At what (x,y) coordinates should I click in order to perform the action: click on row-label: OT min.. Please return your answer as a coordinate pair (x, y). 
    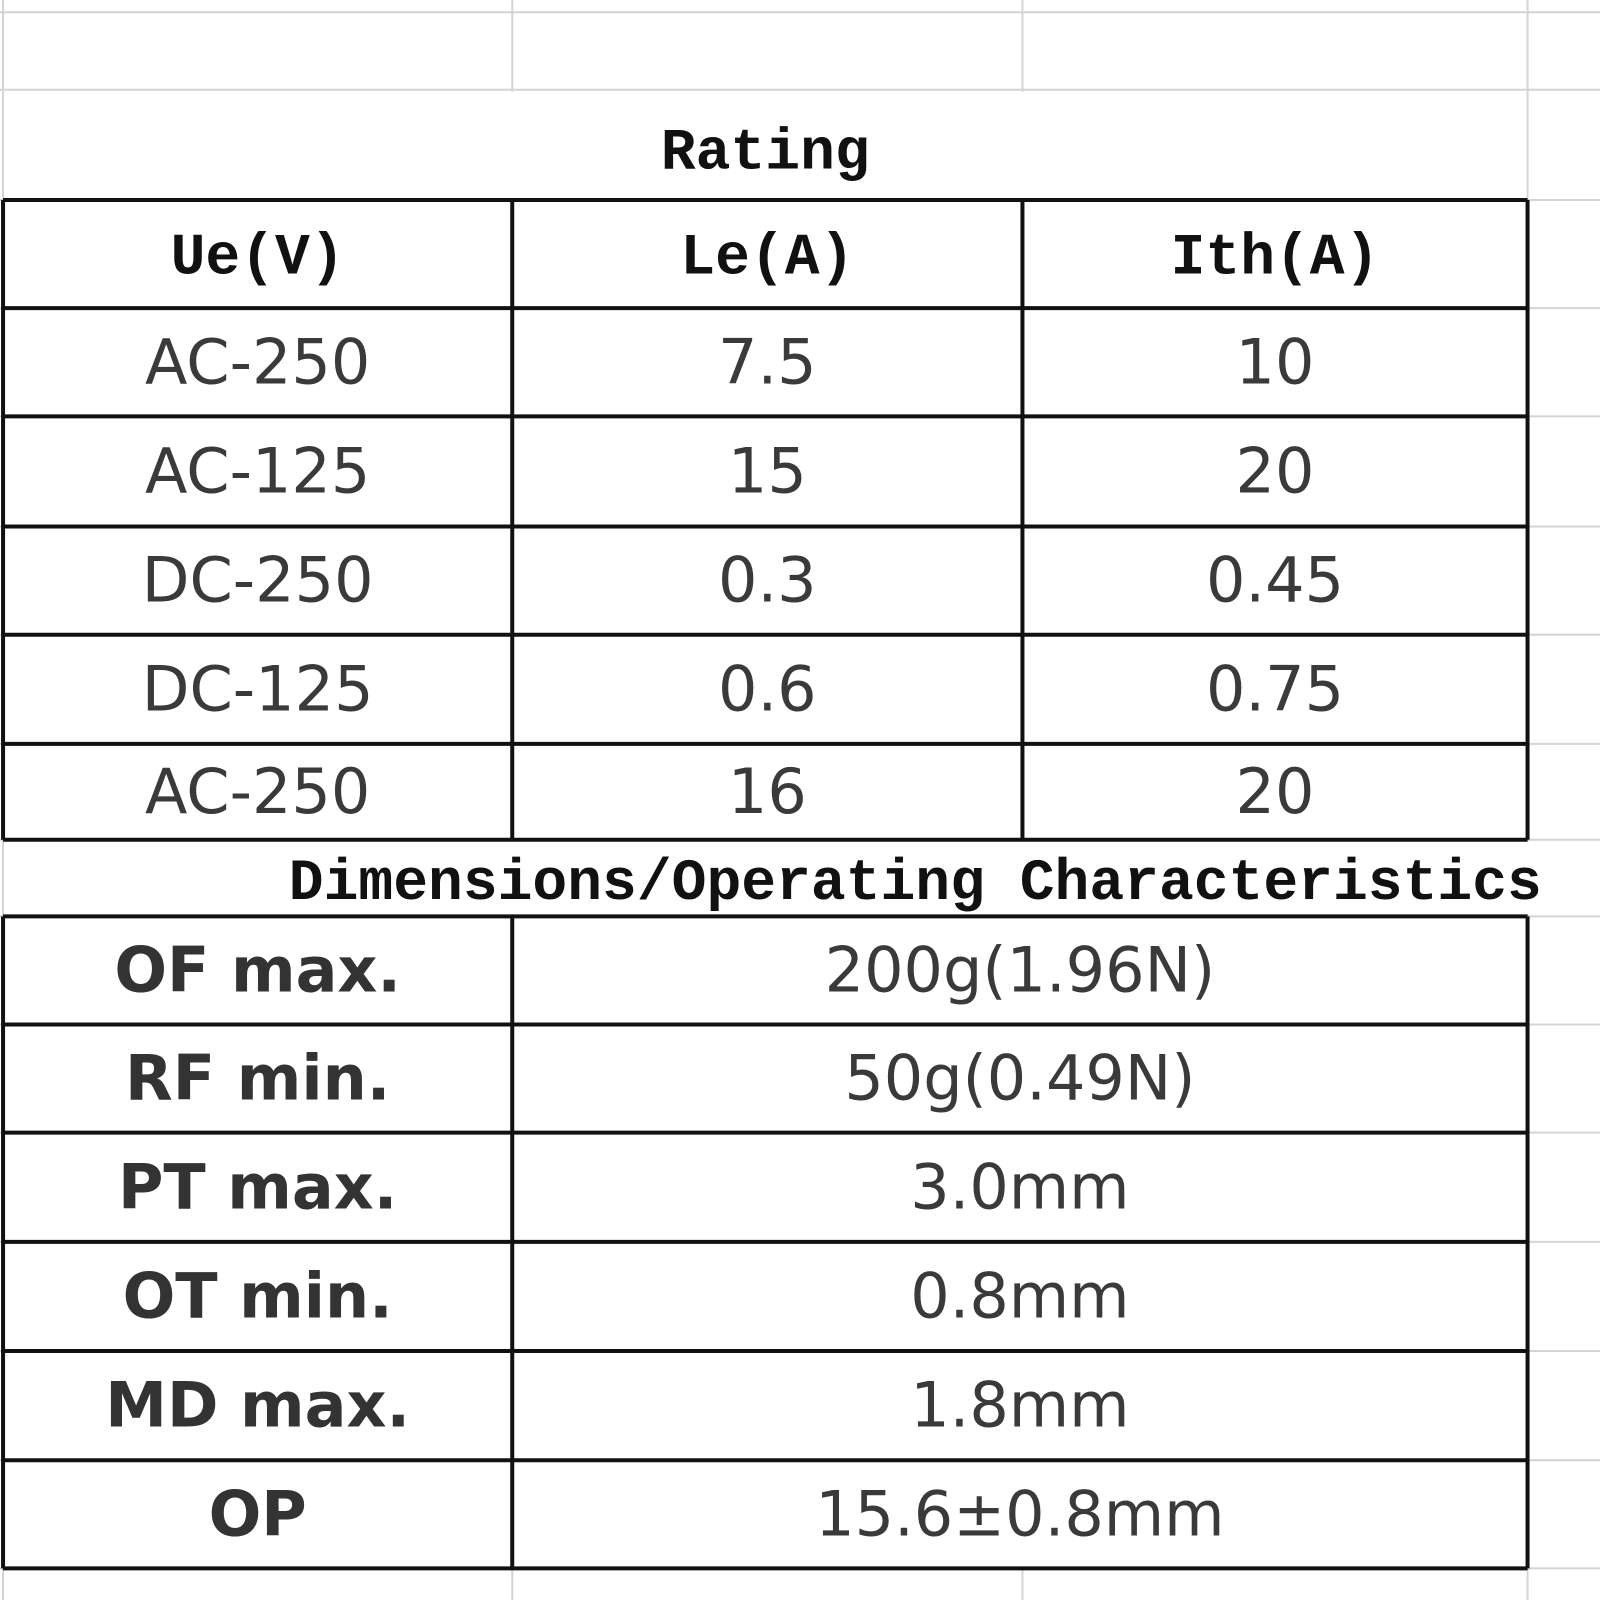
    Looking at the image, I should click on (258, 1296).